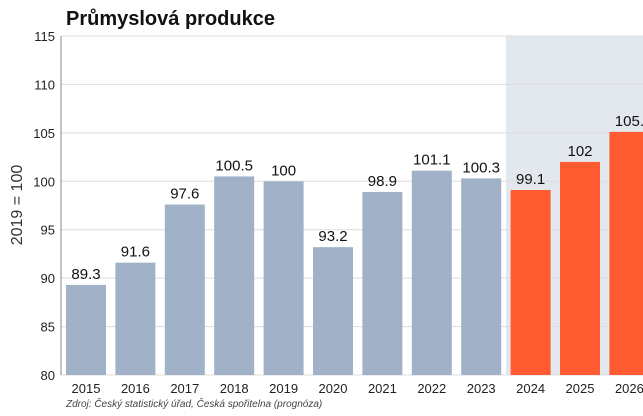 The height and width of the screenshot is (416, 643). I want to click on value-label-2018: 100.5, so click(234, 165).